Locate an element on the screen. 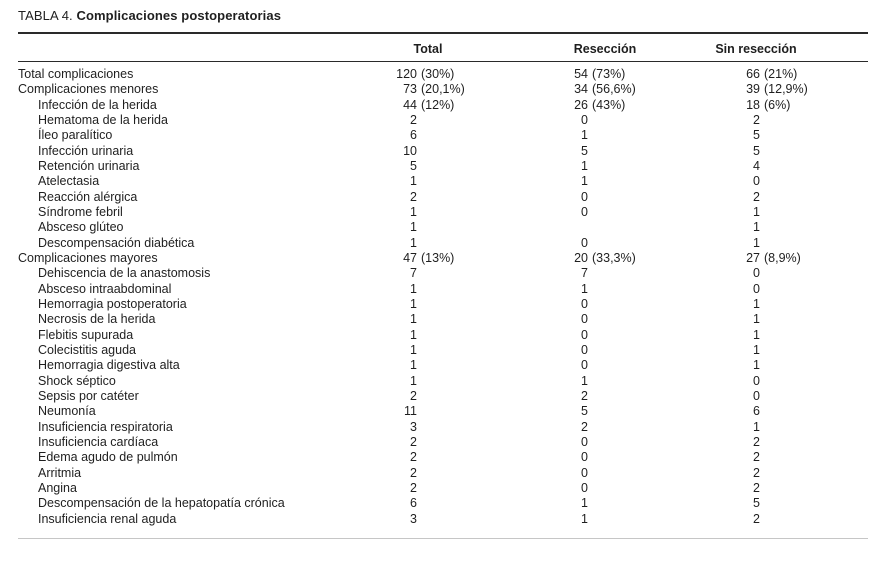 The width and height of the screenshot is (882, 588). cell-reseccion-num: 54 is located at coordinates (581, 74).